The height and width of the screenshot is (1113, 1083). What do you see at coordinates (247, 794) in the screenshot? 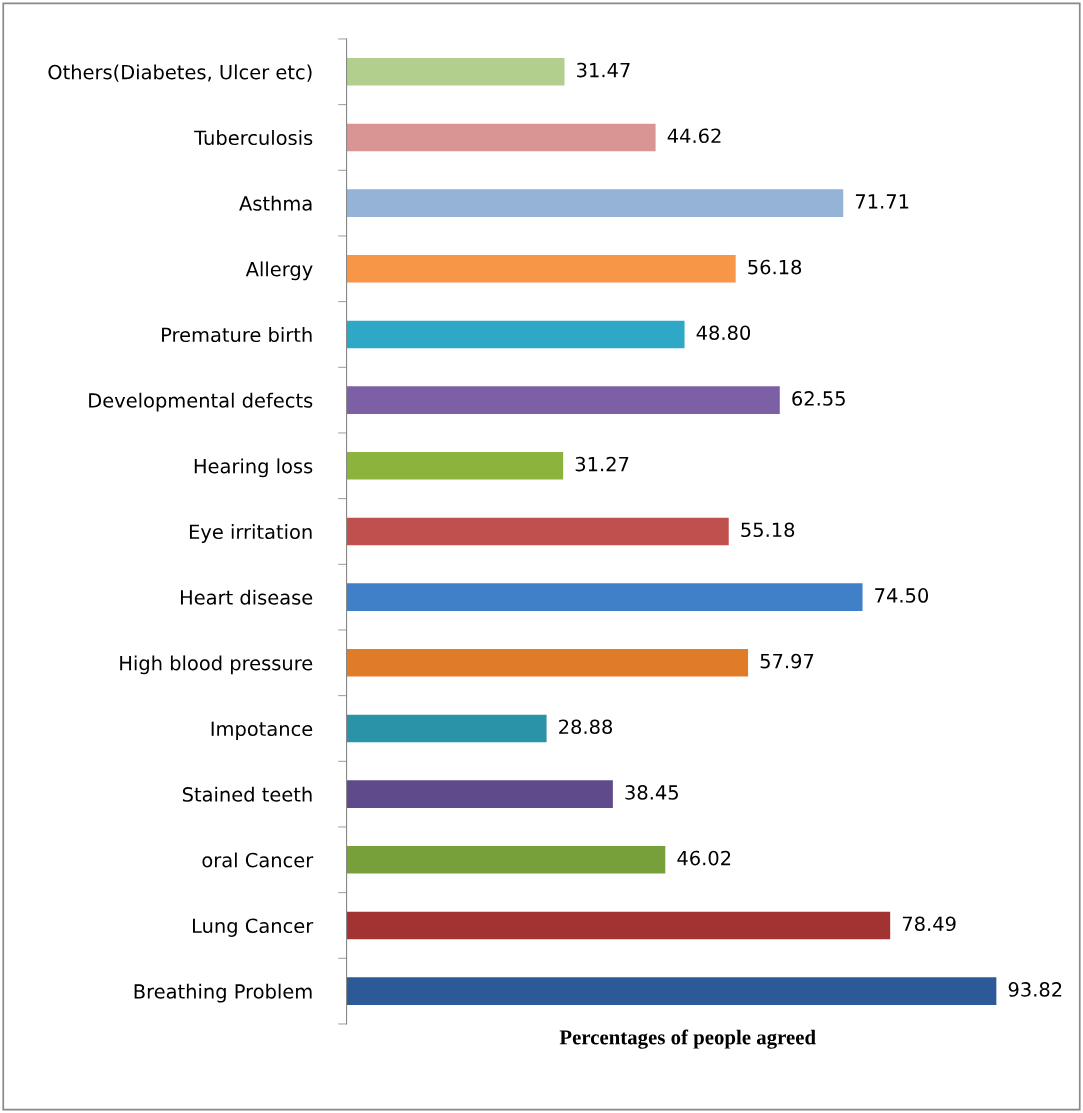
I see `y-tick-label: Stained teeth` at bounding box center [247, 794].